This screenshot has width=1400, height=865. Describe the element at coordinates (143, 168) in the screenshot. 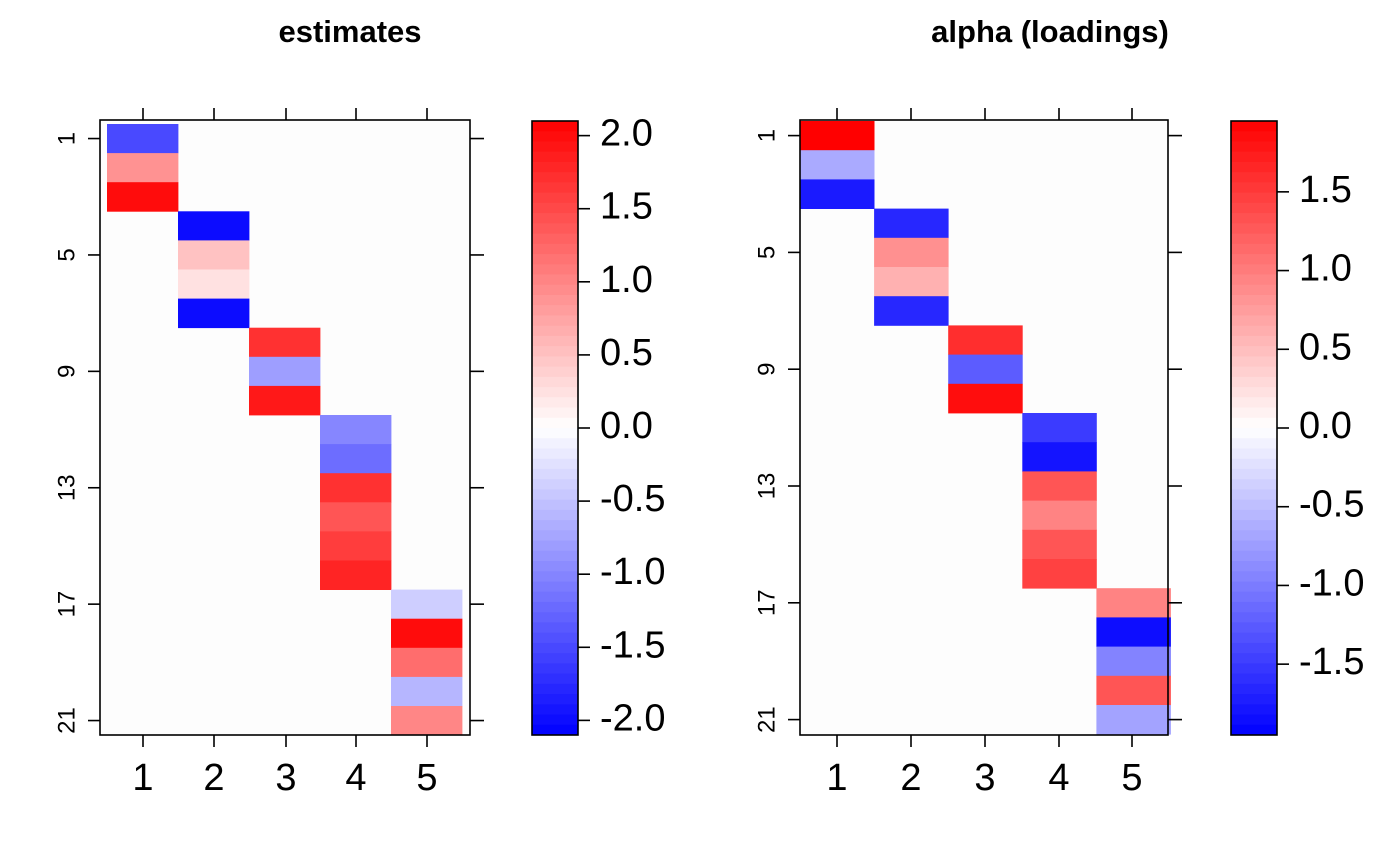

I see `heatmap-cell-r2-c1` at that location.